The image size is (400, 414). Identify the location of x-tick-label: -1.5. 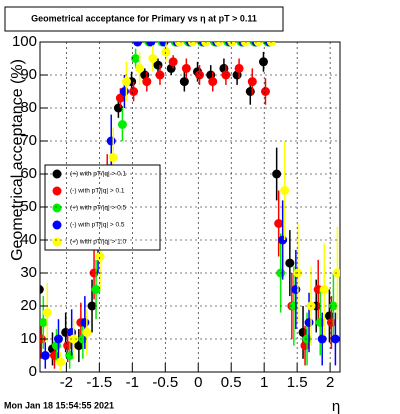
(99, 382).